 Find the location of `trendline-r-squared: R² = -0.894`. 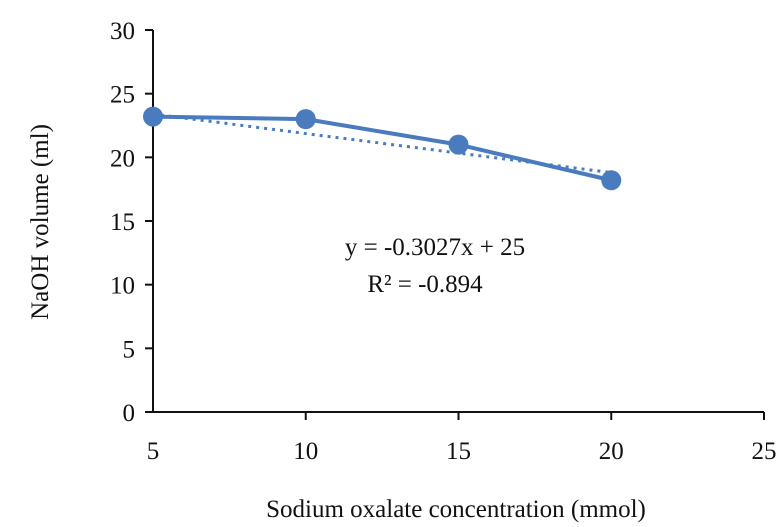

trendline-r-squared: R² = -0.894 is located at coordinates (425, 284).